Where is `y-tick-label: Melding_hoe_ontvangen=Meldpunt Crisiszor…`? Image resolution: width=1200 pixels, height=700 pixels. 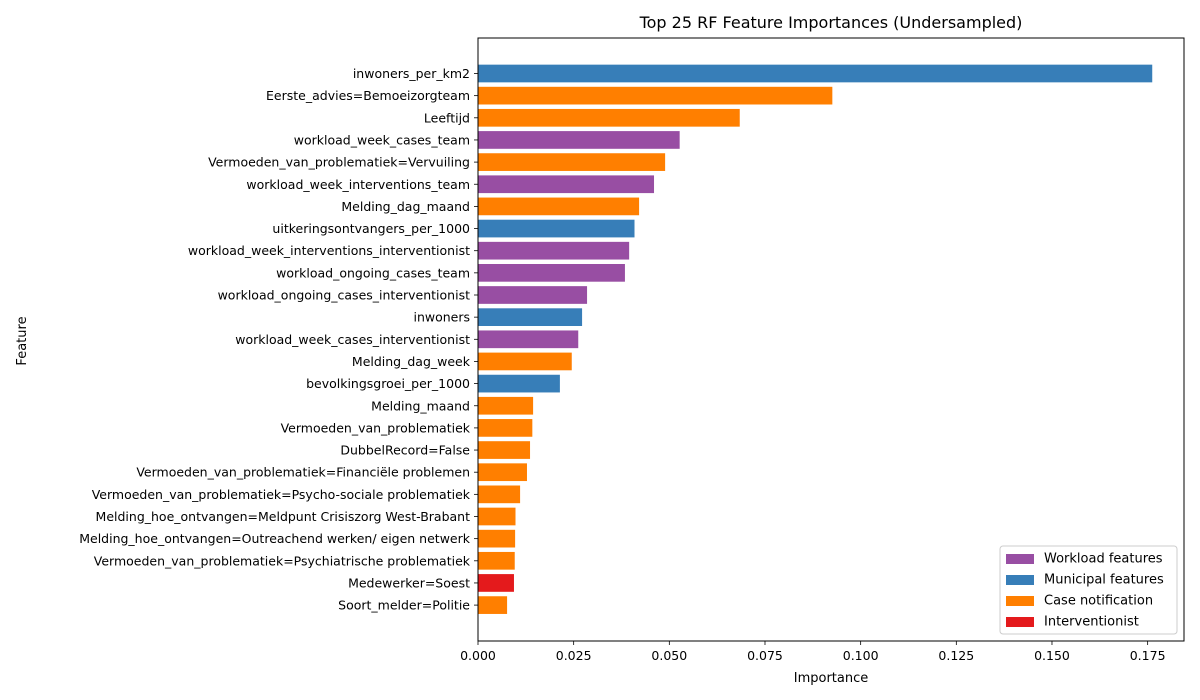
y-tick-label: Melding_hoe_ontvangen=Meldpunt Crisiszor… is located at coordinates (283, 516).